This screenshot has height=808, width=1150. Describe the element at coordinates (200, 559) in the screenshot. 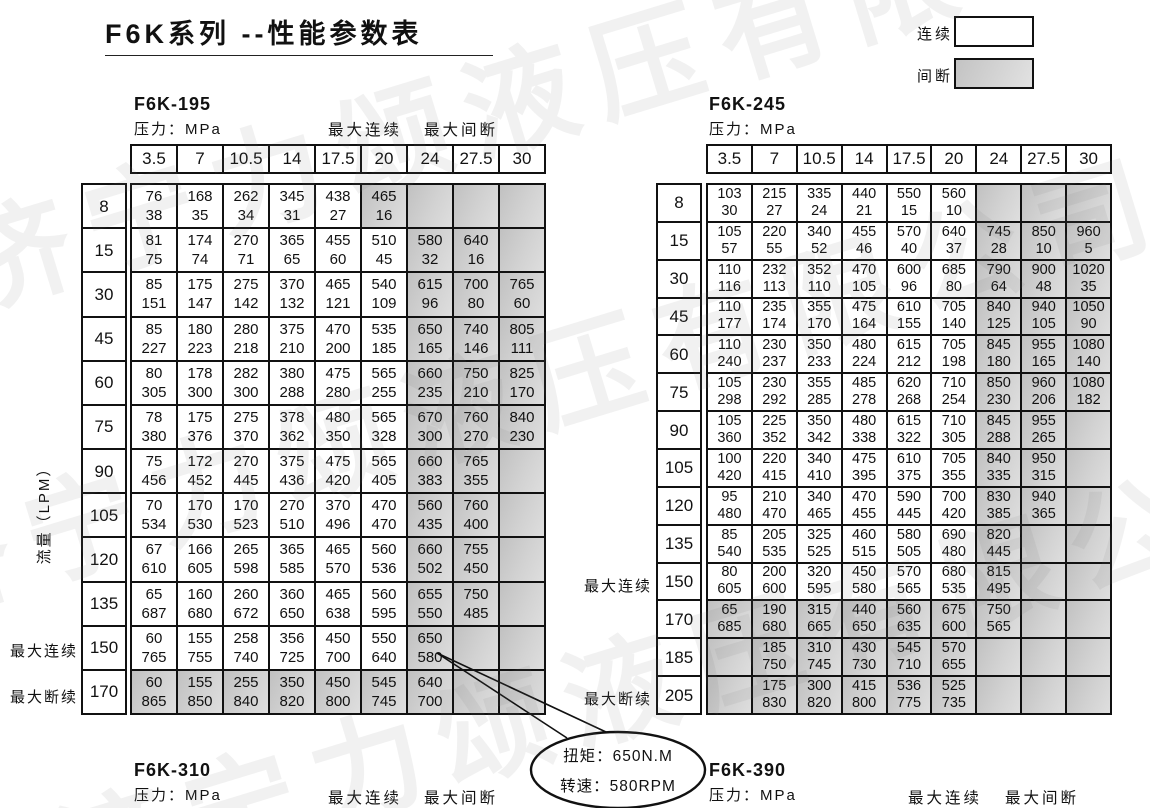

I see `data-cell: 166 605` at that location.